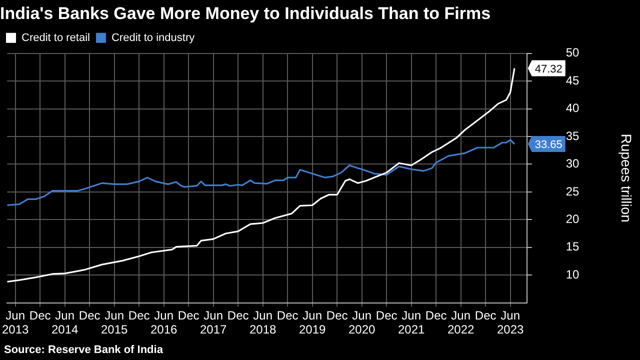 This screenshot has width=640, height=360. What do you see at coordinates (16, 322) in the screenshot?
I see `x-tick-label: Jun 2013` at bounding box center [16, 322].